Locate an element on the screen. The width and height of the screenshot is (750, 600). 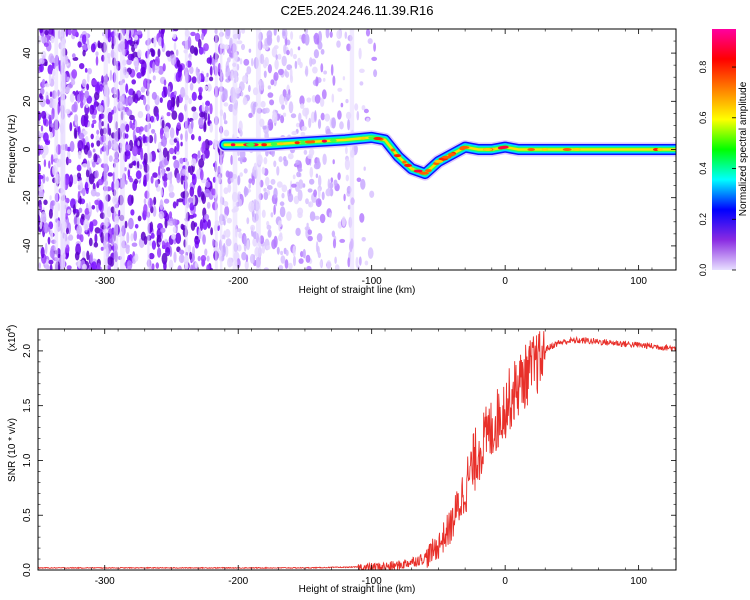
colorbar-tick-label: 0.4 is located at coordinates (703, 168).